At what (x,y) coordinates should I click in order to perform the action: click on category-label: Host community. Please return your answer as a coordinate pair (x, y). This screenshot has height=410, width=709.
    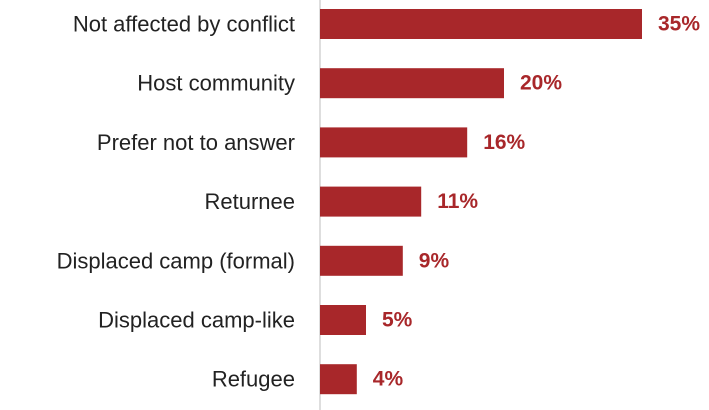
    Looking at the image, I should click on (216, 83).